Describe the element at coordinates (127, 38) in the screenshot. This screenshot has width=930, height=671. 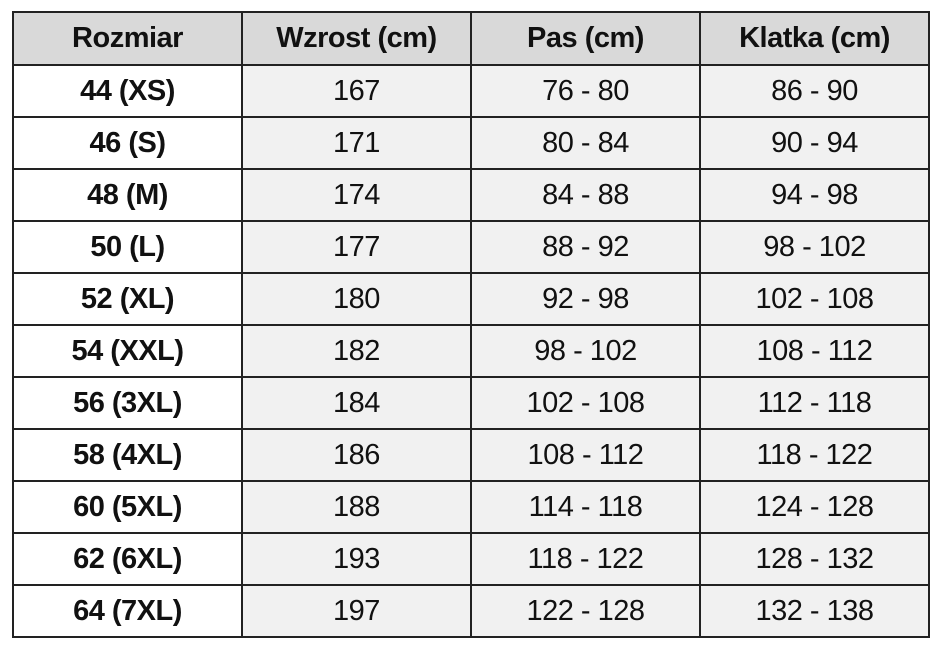
I see `header-cell: Rozmiar` at that location.